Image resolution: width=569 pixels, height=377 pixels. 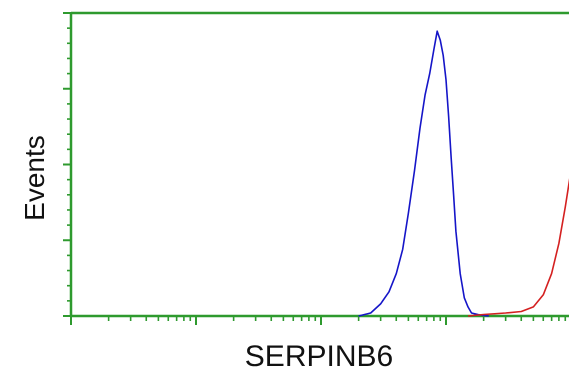 What do you see at coordinates (319, 356) in the screenshot?
I see `x-axis-title: SERPINB6` at bounding box center [319, 356].